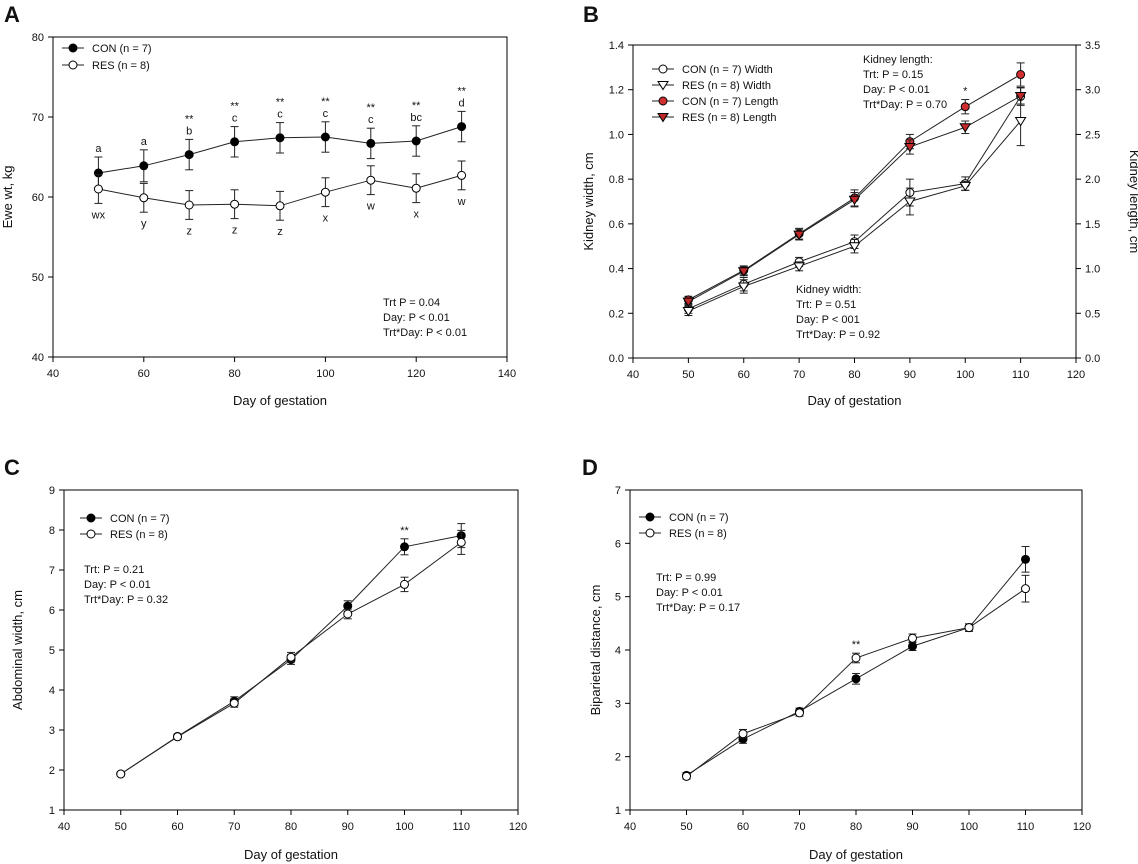 This screenshot has width=1138, height=864. What do you see at coordinates (416, 374) in the screenshot?
I see `x-tick-label-a: 120` at bounding box center [416, 374].